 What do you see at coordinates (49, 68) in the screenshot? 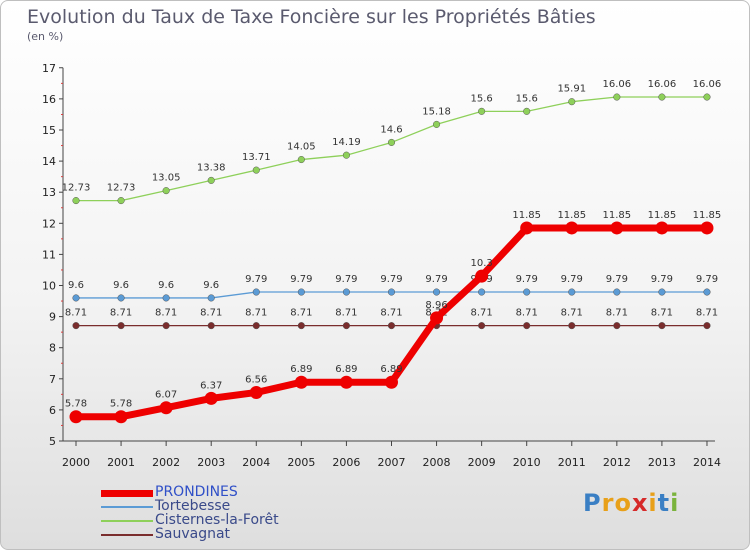
I see `y-tick-label: 17` at bounding box center [49, 68].